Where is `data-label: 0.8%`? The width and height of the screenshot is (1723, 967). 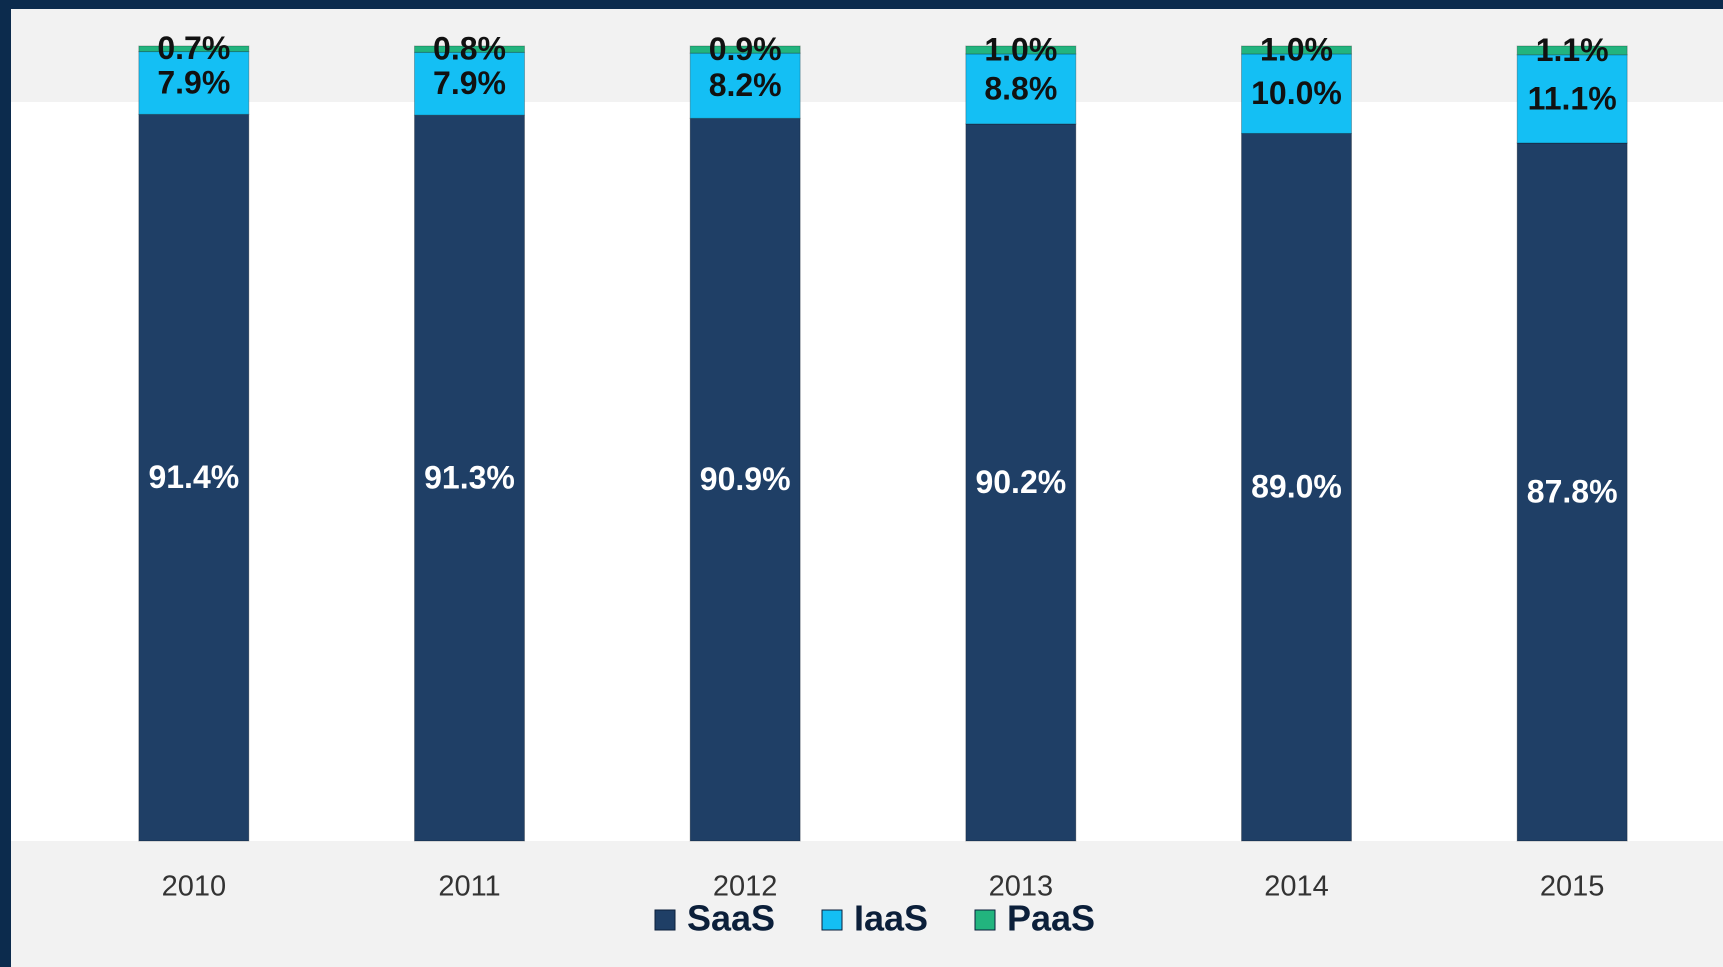 data-label: 0.8% is located at coordinates (469, 49).